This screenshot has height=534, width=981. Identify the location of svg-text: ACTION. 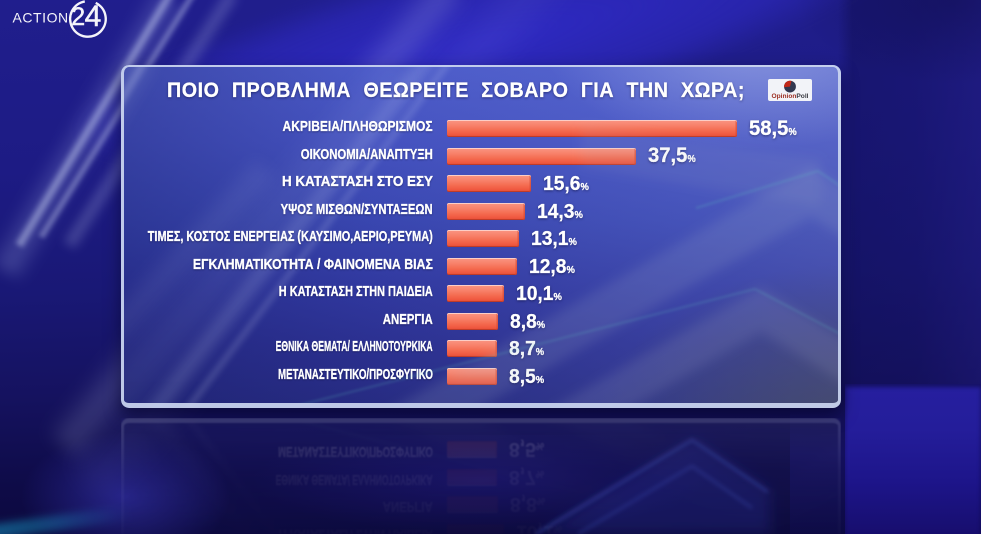
(41, 18).